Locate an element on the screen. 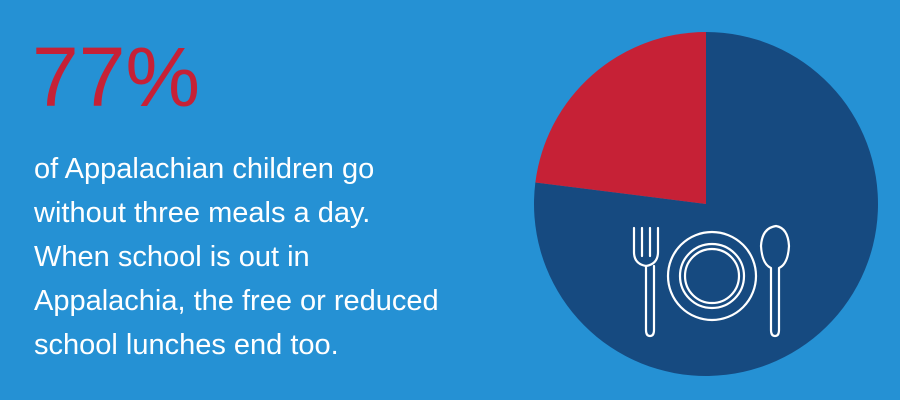 Image resolution: width=900 pixels, height=400 pixels. description-line: of Appalachian children go is located at coordinates (204, 169).